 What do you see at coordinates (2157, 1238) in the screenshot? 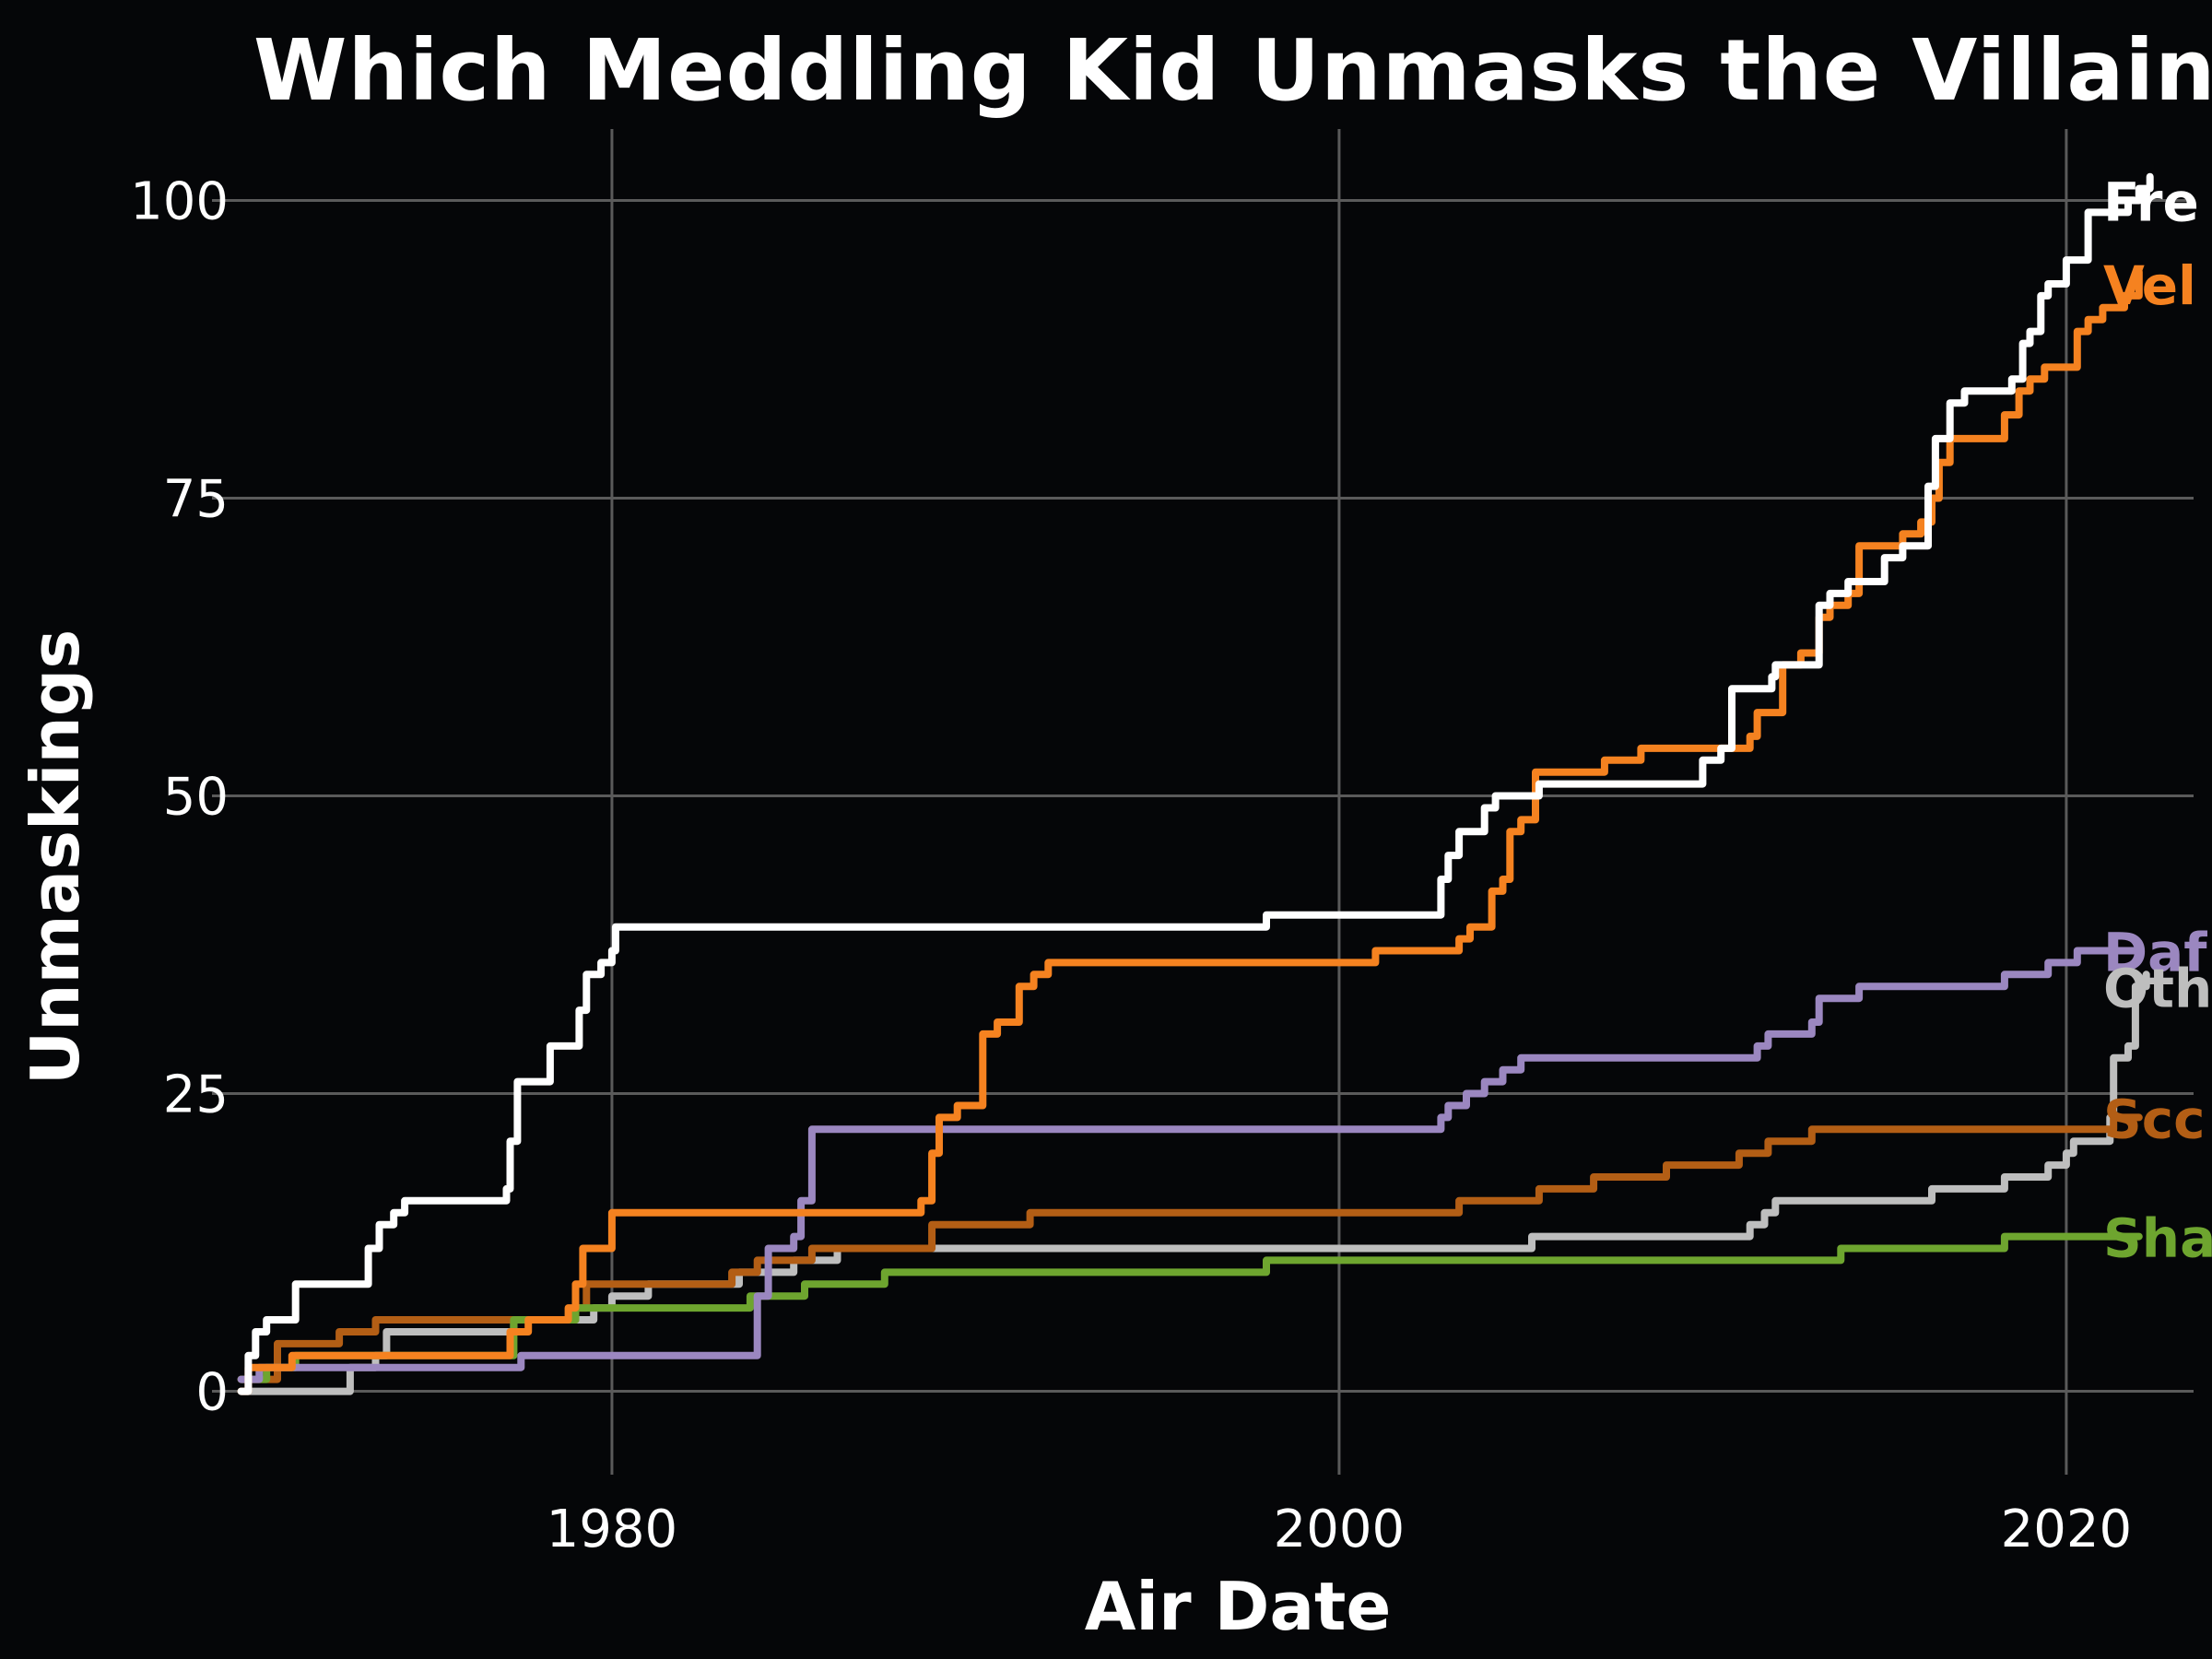
I see `series-label: Sha` at bounding box center [2157, 1238].